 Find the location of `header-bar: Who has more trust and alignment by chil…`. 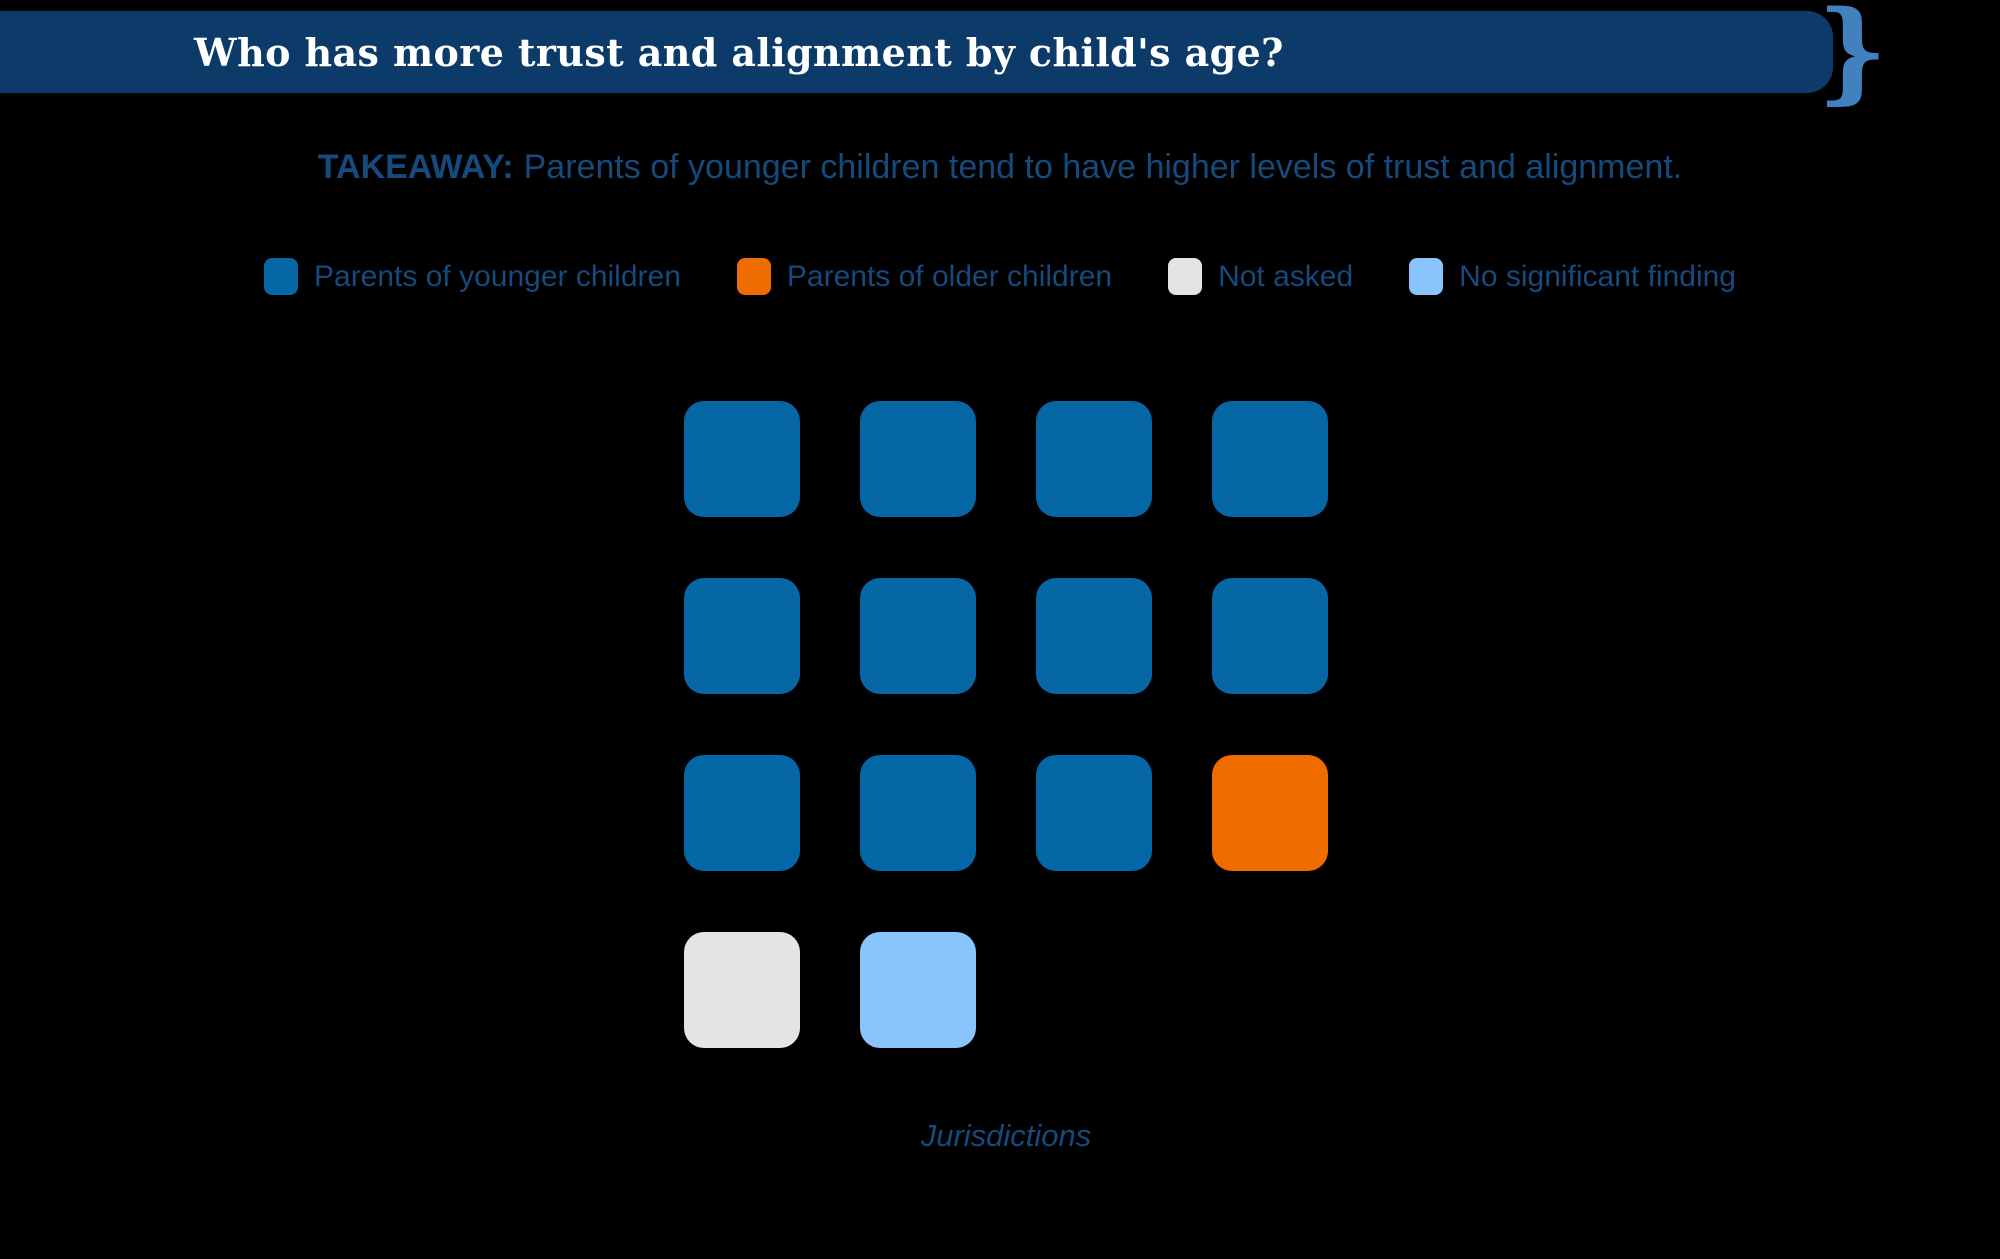

header-bar: Who has more trust and alignment by chil… is located at coordinates (916, 52).